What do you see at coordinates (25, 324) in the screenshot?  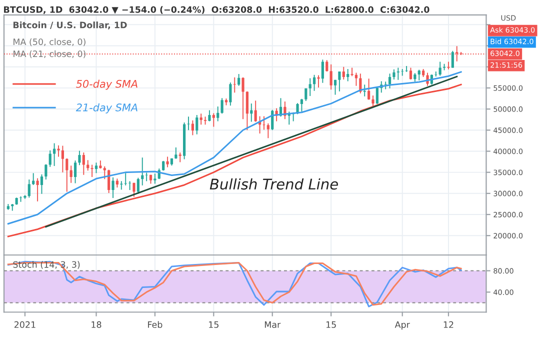 I see `x-tick-label: 2021` at bounding box center [25, 324].